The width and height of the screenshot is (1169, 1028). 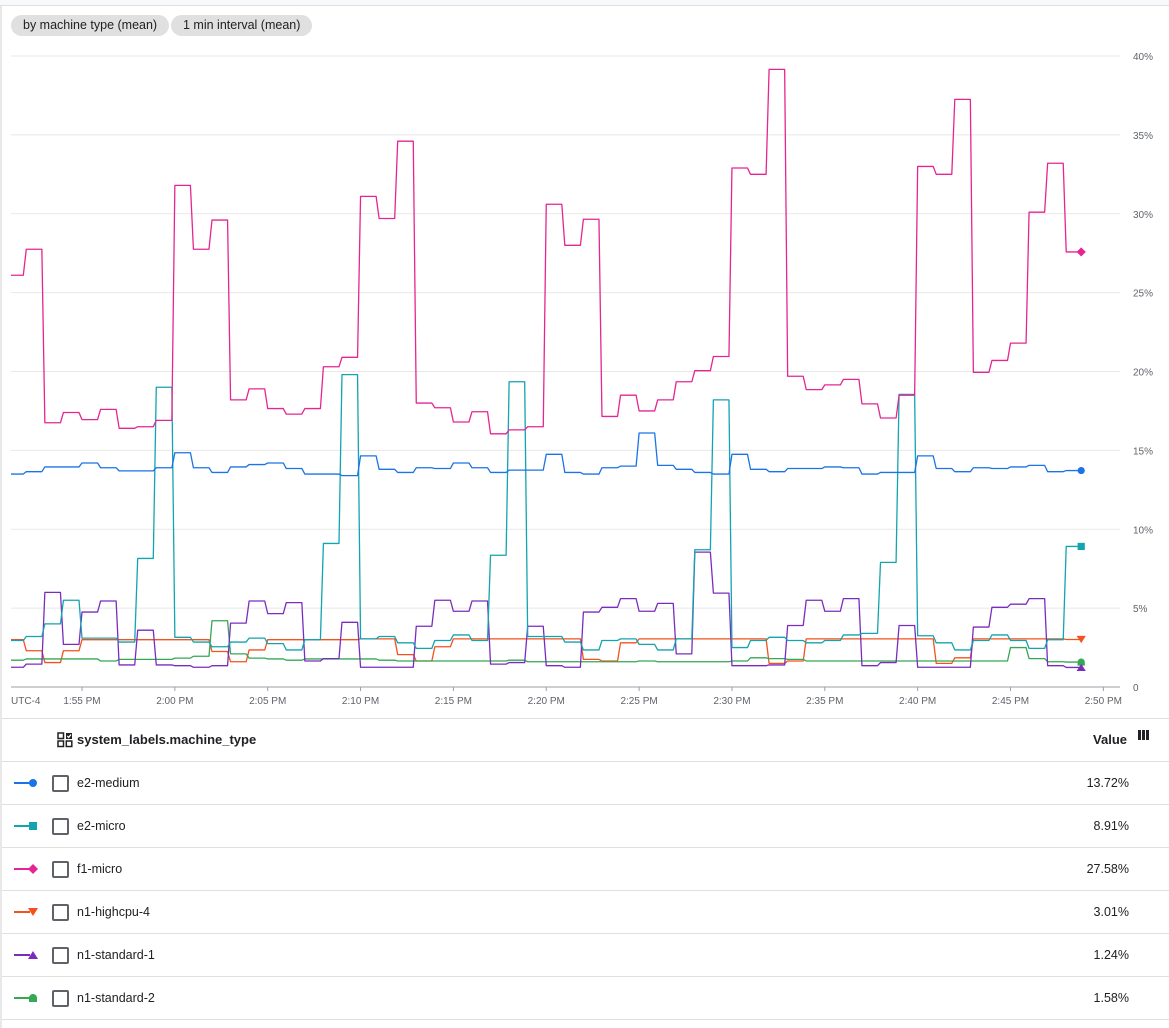 I want to click on panel-border, so click(x=1, y=517).